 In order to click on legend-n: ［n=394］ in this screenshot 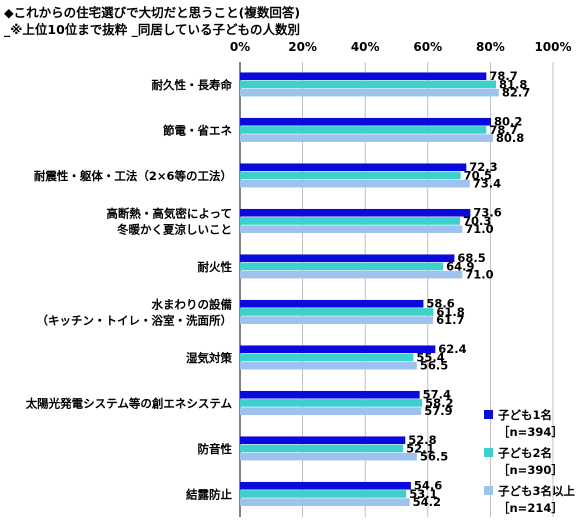, I will do `click(530, 432)`.